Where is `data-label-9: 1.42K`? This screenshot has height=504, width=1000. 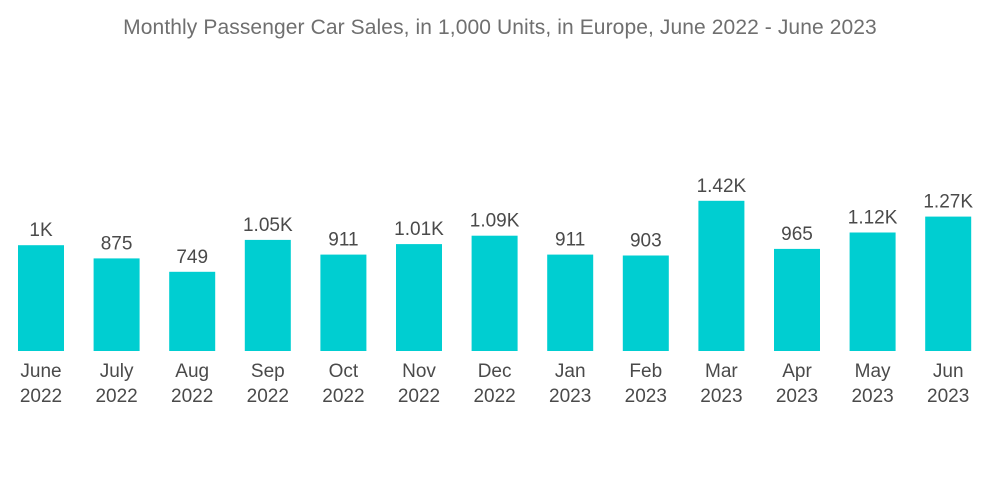
data-label-9: 1.42K is located at coordinates (722, 186).